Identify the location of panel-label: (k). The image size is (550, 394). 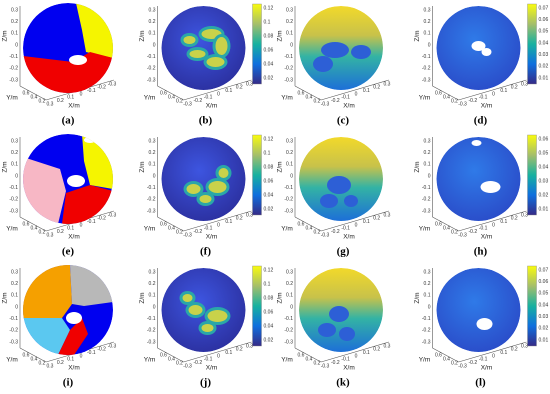
(343, 383).